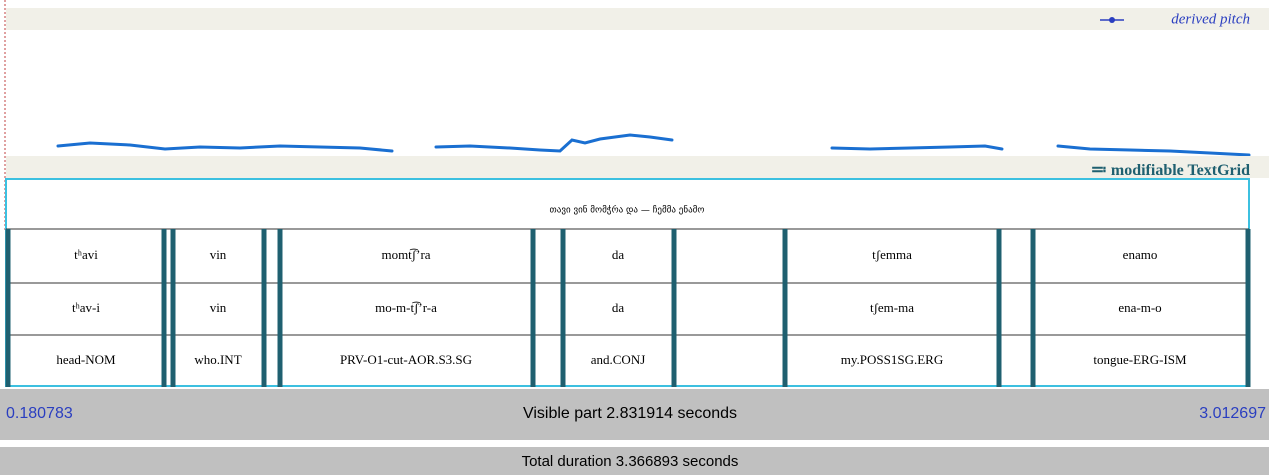 Image resolution: width=1269 pixels, height=475 pixels. I want to click on interval-label: tʃem-ma, so click(892, 307).